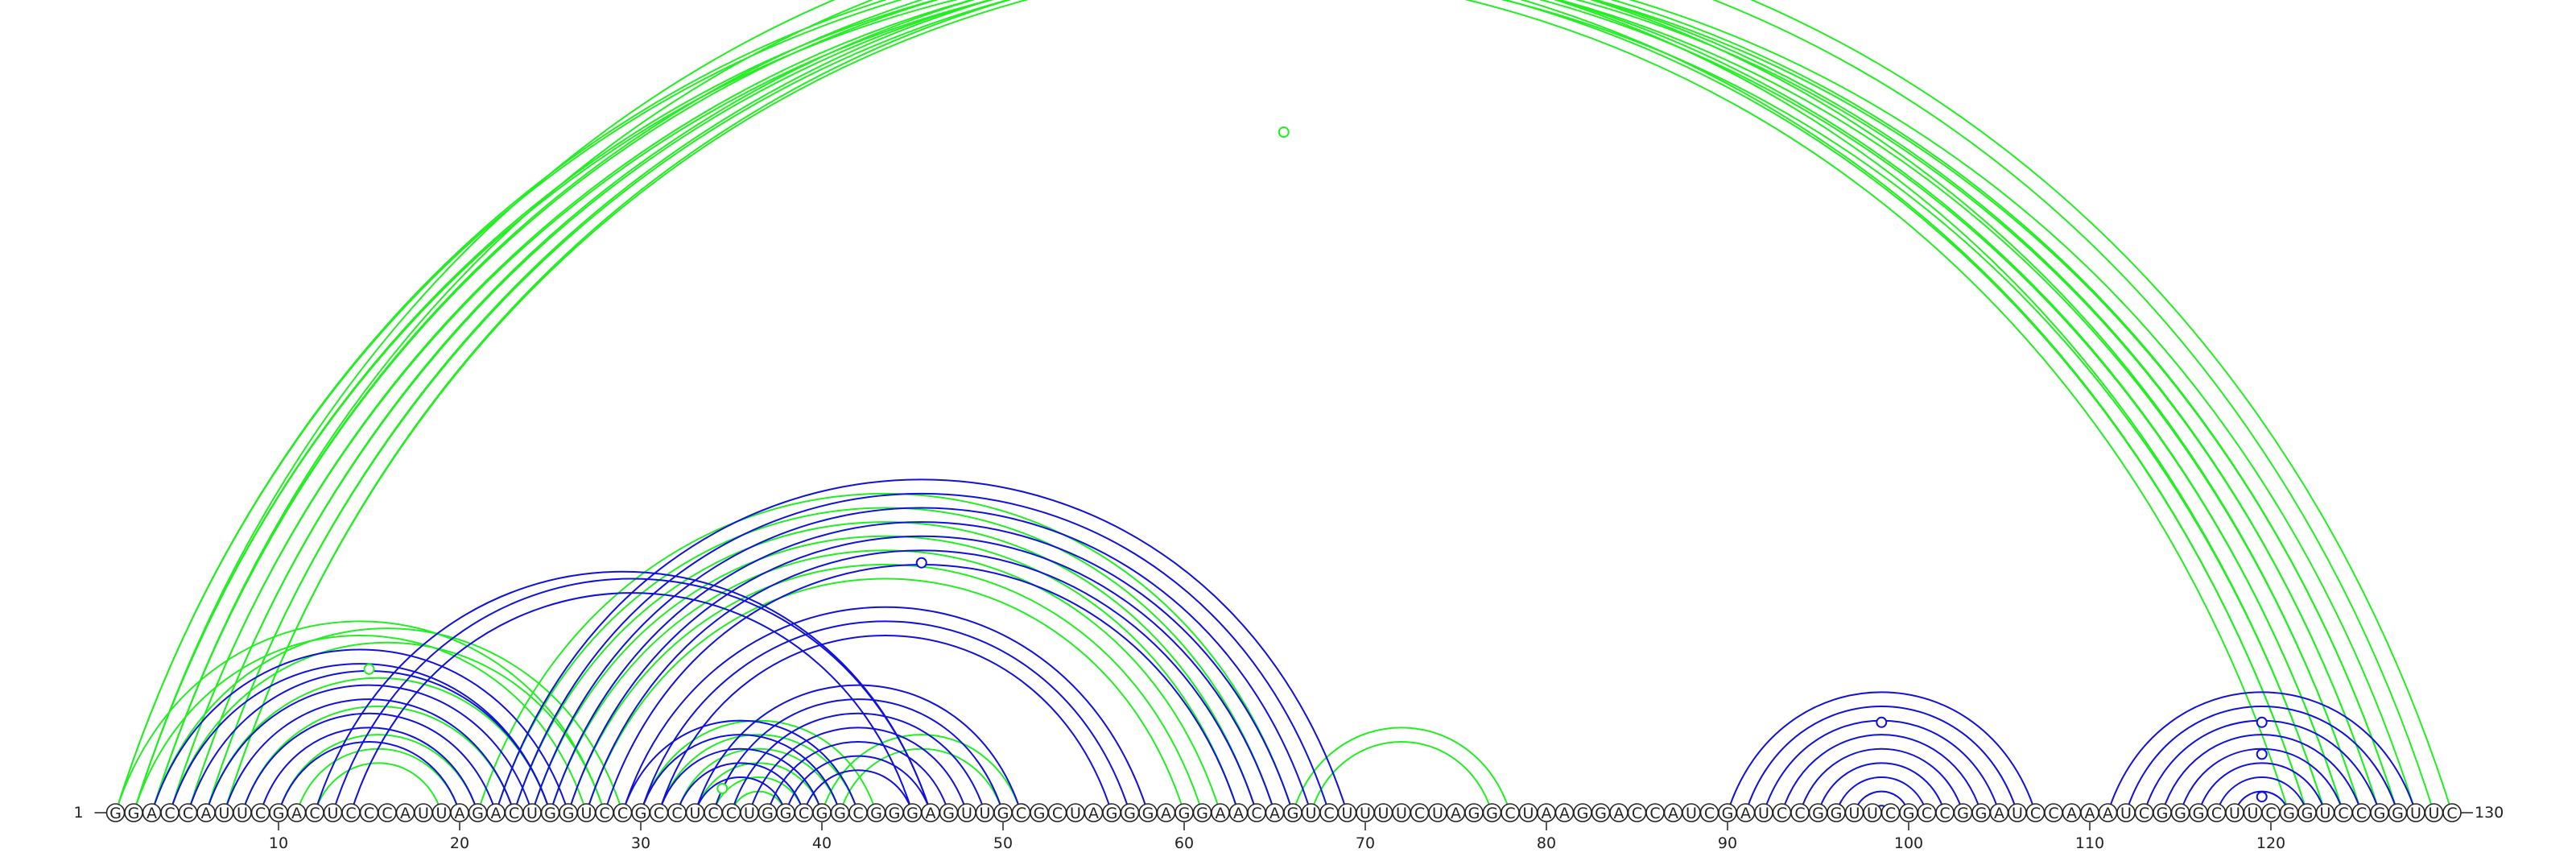  I want to click on nucleotide-120: C, so click(2271, 812).